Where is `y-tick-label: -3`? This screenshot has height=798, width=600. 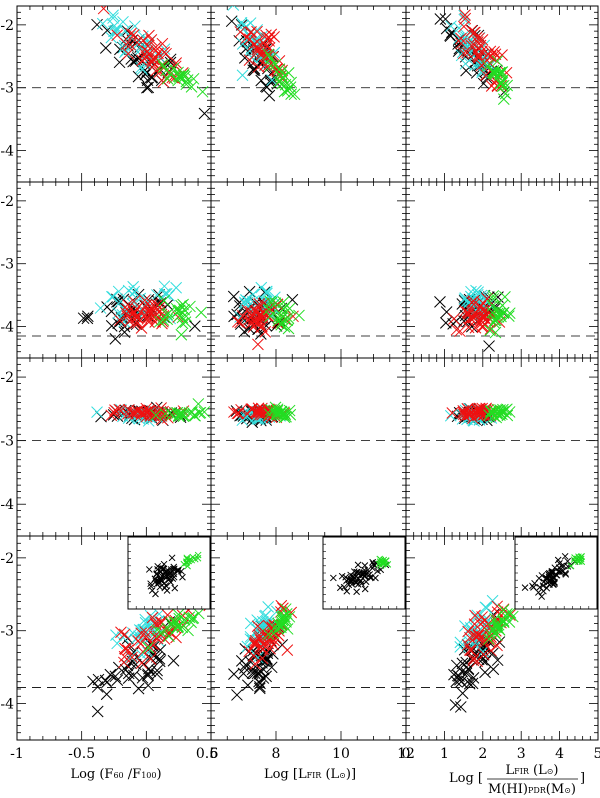
y-tick-label: -3 is located at coordinates (7, 89).